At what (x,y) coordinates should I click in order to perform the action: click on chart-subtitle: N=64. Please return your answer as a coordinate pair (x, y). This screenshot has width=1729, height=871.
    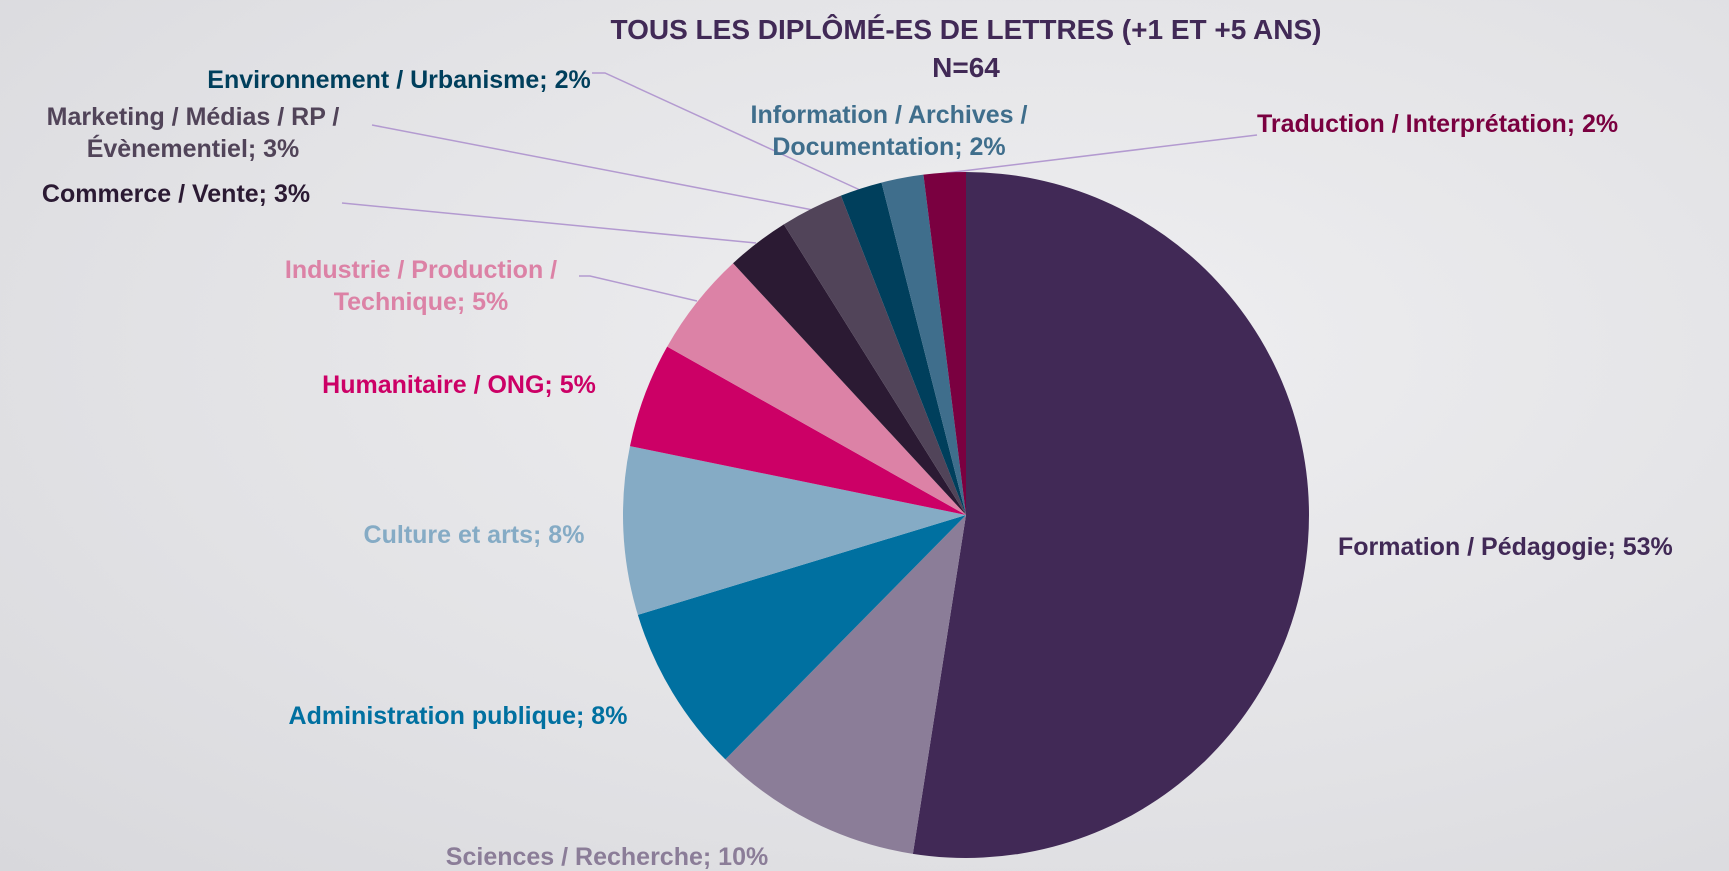
    Looking at the image, I should click on (966, 67).